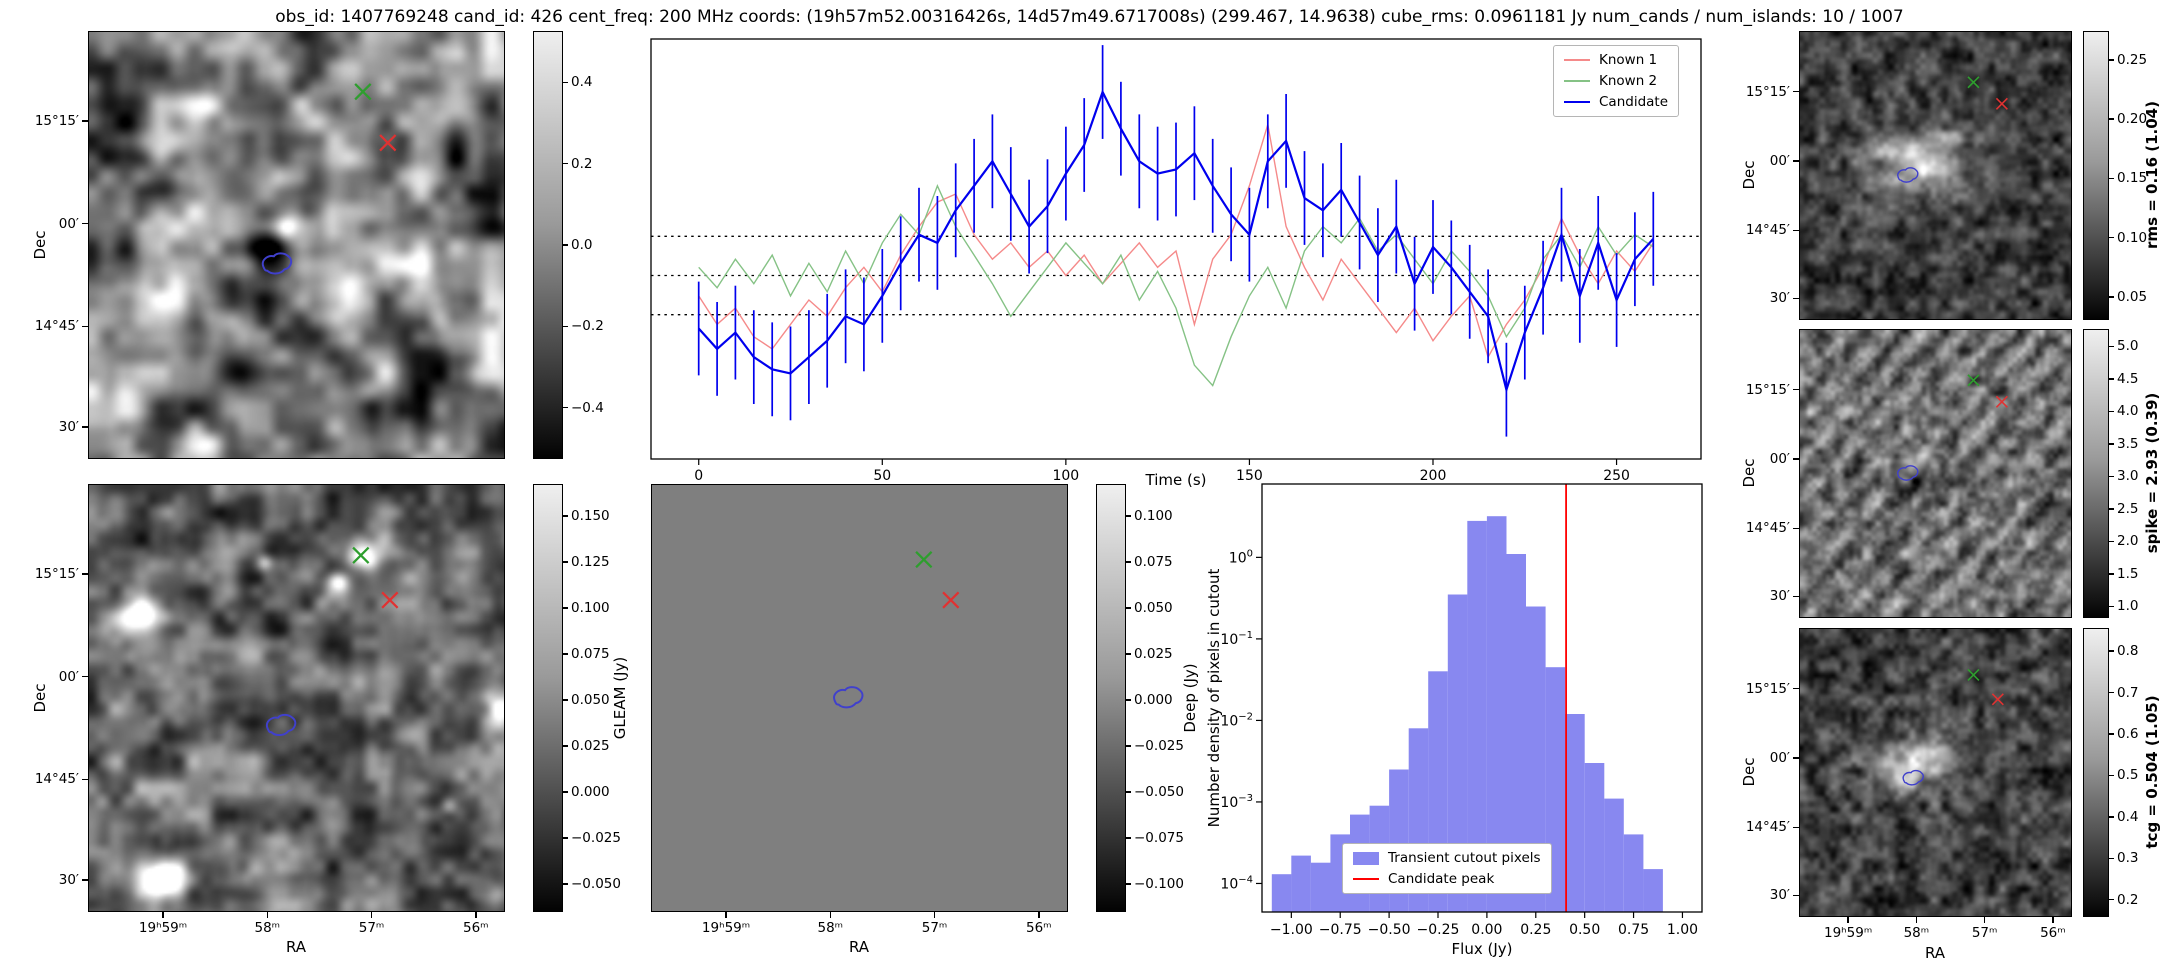 The height and width of the screenshot is (960, 2179). Describe the element at coordinates (2152, 473) in the screenshot. I see `spike-colorbar-label: spike = 2.93 (0.39)` at that location.